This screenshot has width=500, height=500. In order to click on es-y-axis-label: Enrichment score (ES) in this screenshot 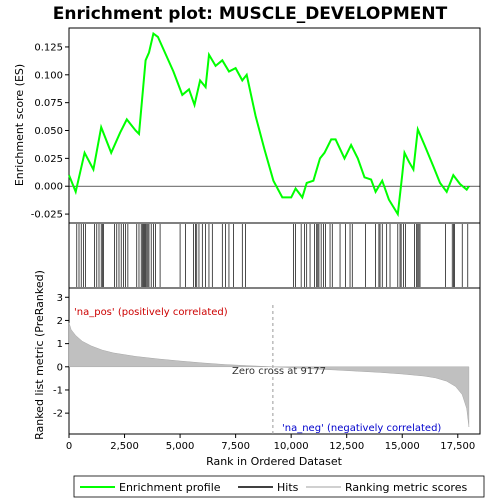, I will do `click(19, 125)`.